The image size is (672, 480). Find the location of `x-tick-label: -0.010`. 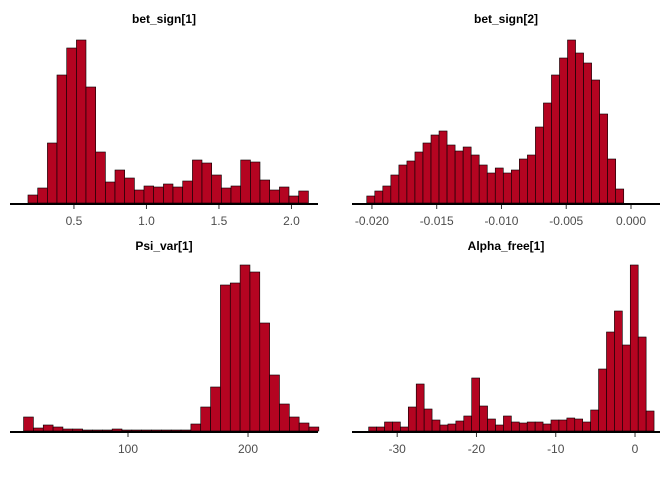

x-tick-label: -0.010 is located at coordinates (501, 221).